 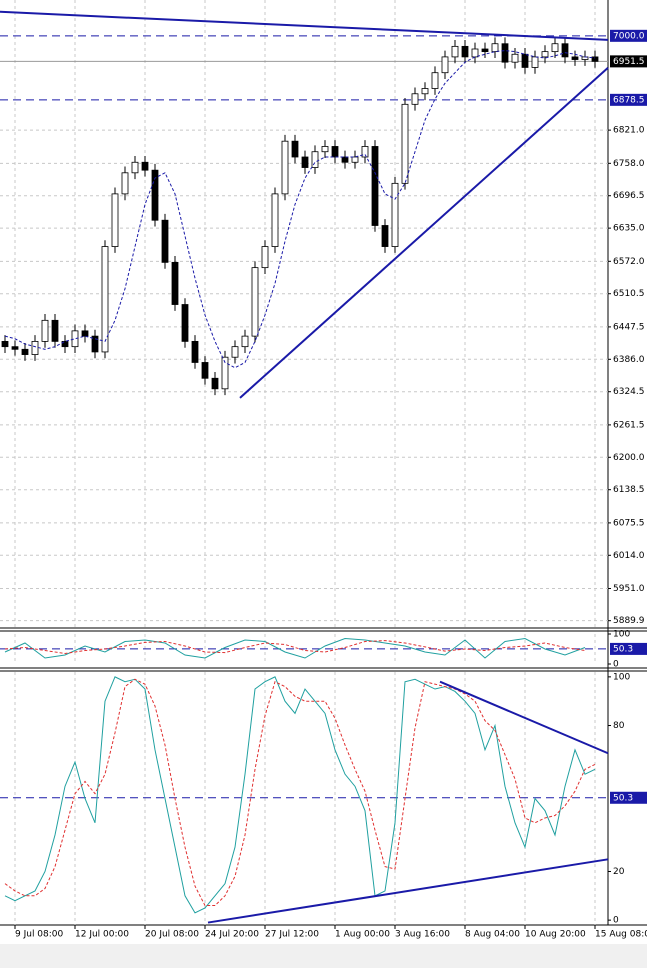 What do you see at coordinates (629, 523) in the screenshot?
I see `y-tick-label: 6075.5` at bounding box center [629, 523].